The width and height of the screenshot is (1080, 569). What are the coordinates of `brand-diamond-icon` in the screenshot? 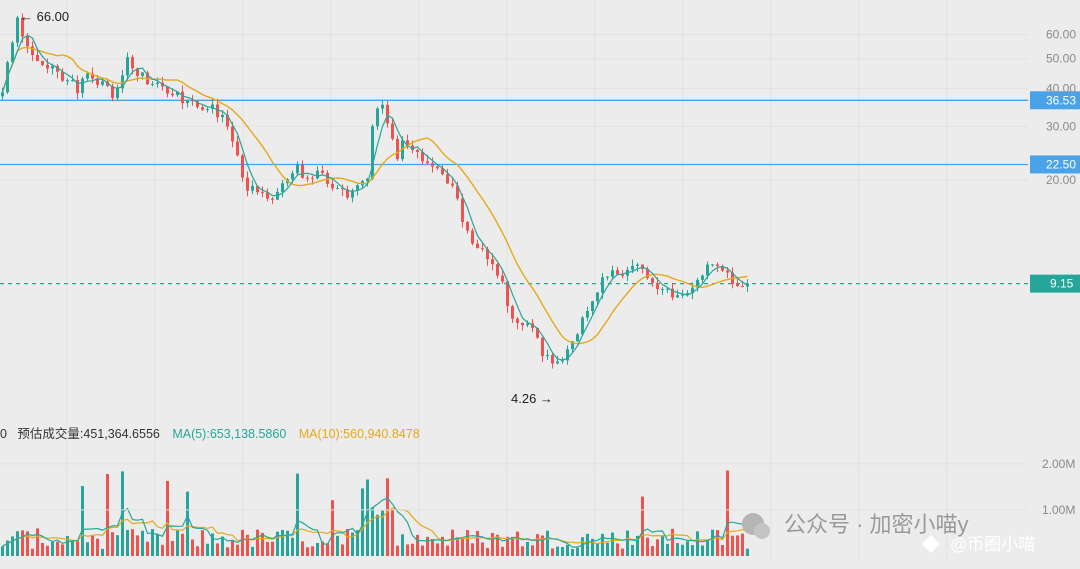 It's located at (931, 544).